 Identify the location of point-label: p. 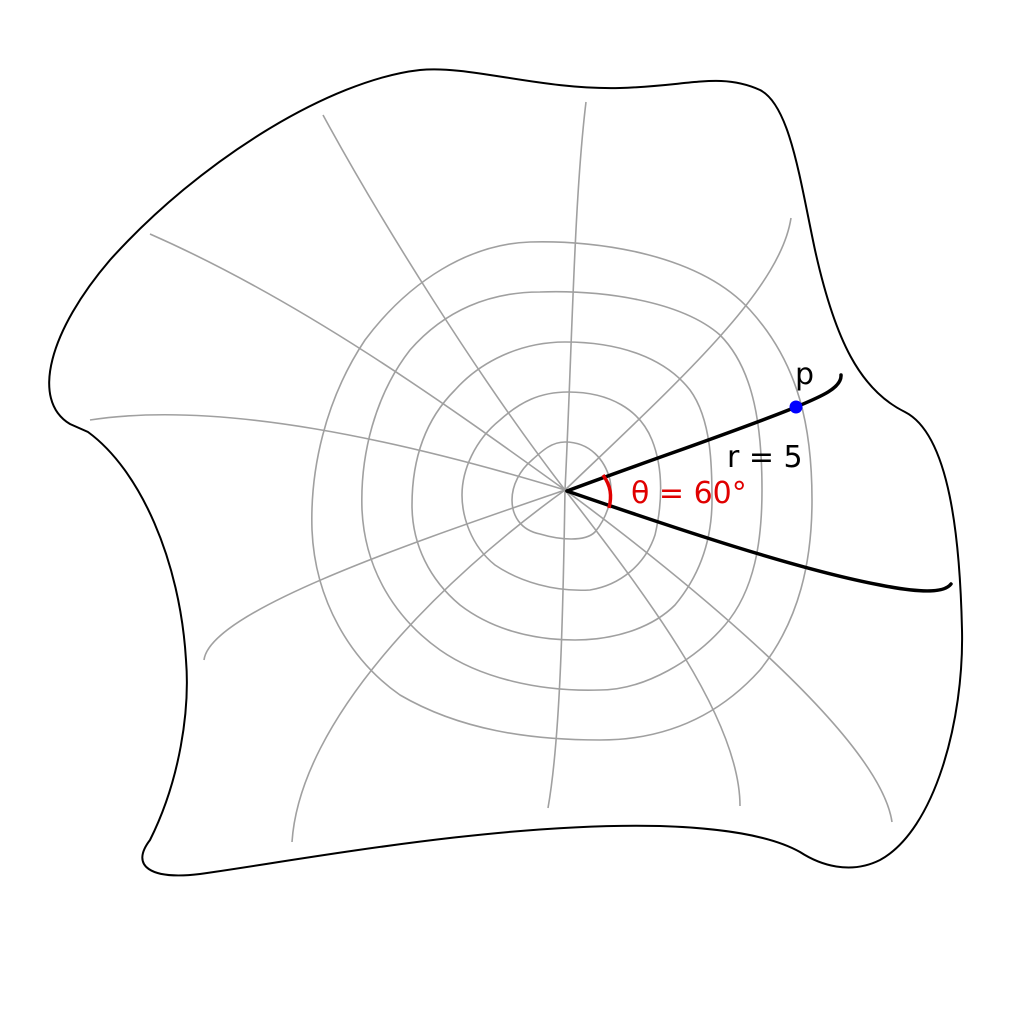
(804, 374).